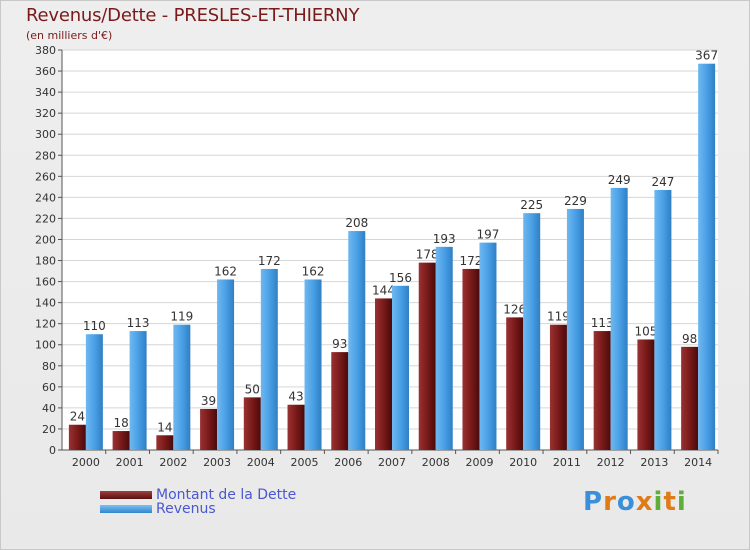  What do you see at coordinates (45, 71) in the screenshot?
I see `y-tick-label: 360` at bounding box center [45, 71].